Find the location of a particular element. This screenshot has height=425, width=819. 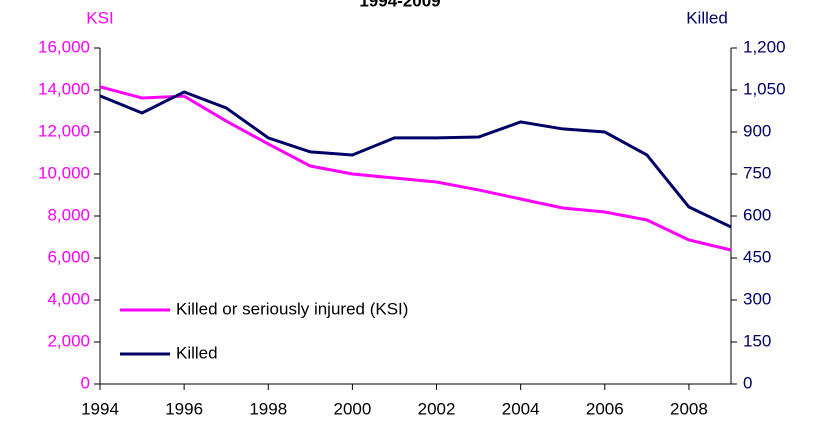

y-tick-label: 8,000 is located at coordinates (68, 214).